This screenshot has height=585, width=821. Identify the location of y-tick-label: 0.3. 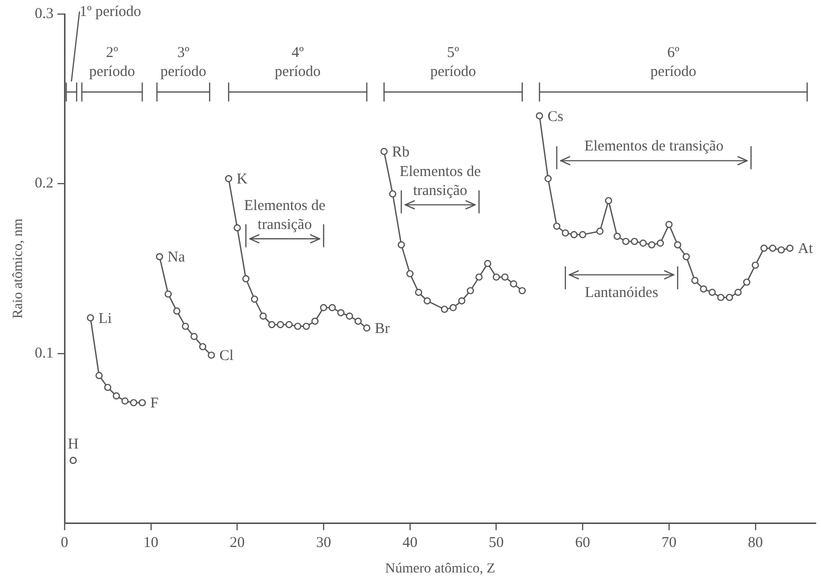
(44, 14).